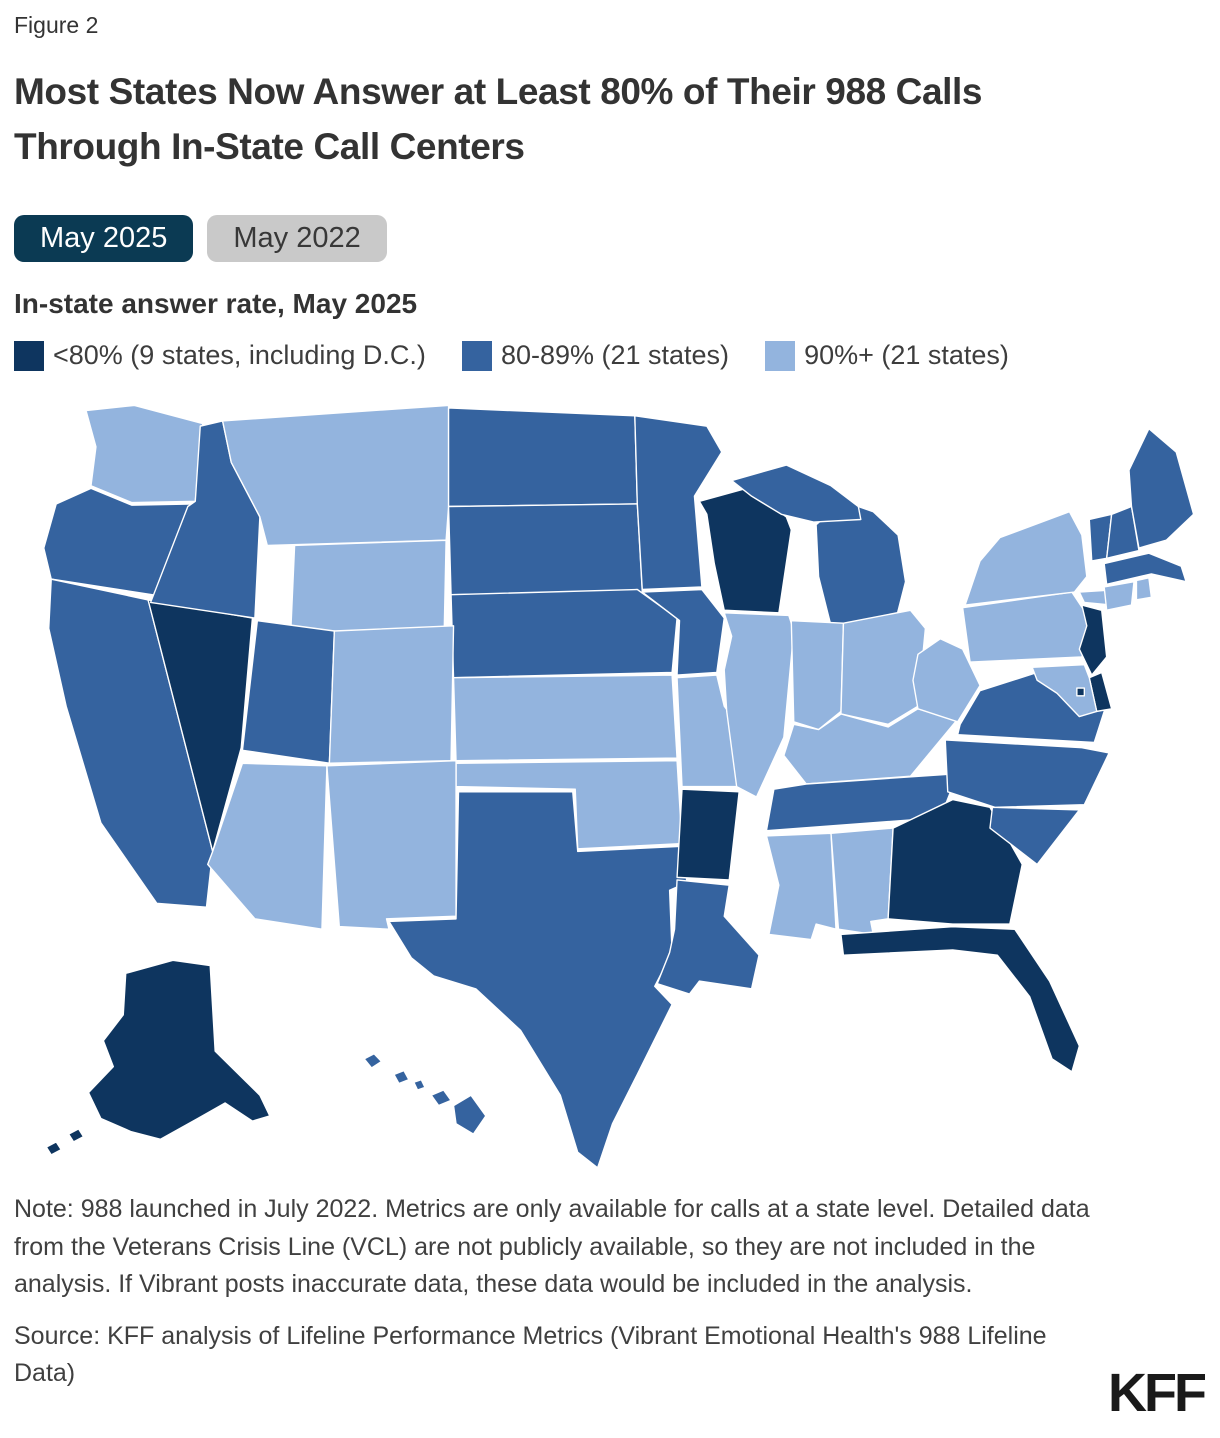 The image size is (1220, 1438). Describe the element at coordinates (1119, 596) in the screenshot. I see `state-CT` at that location.